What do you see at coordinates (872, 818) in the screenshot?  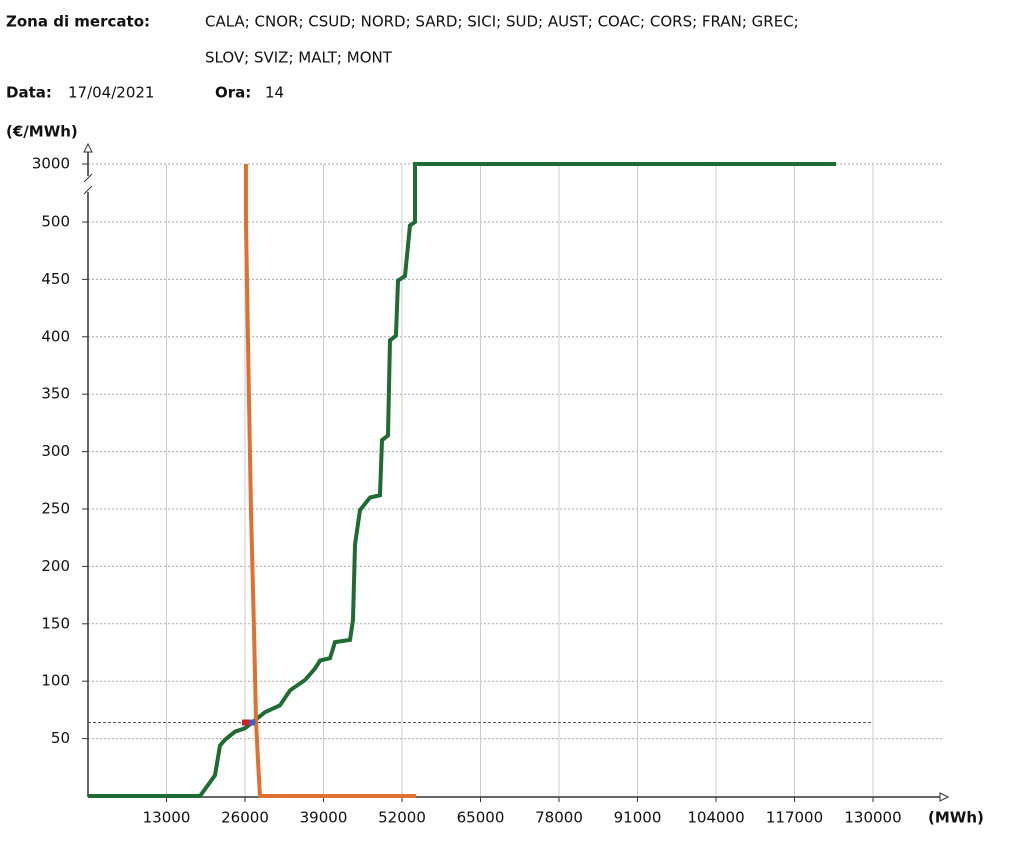 I see `x-tick-label: 130000` at bounding box center [872, 818].